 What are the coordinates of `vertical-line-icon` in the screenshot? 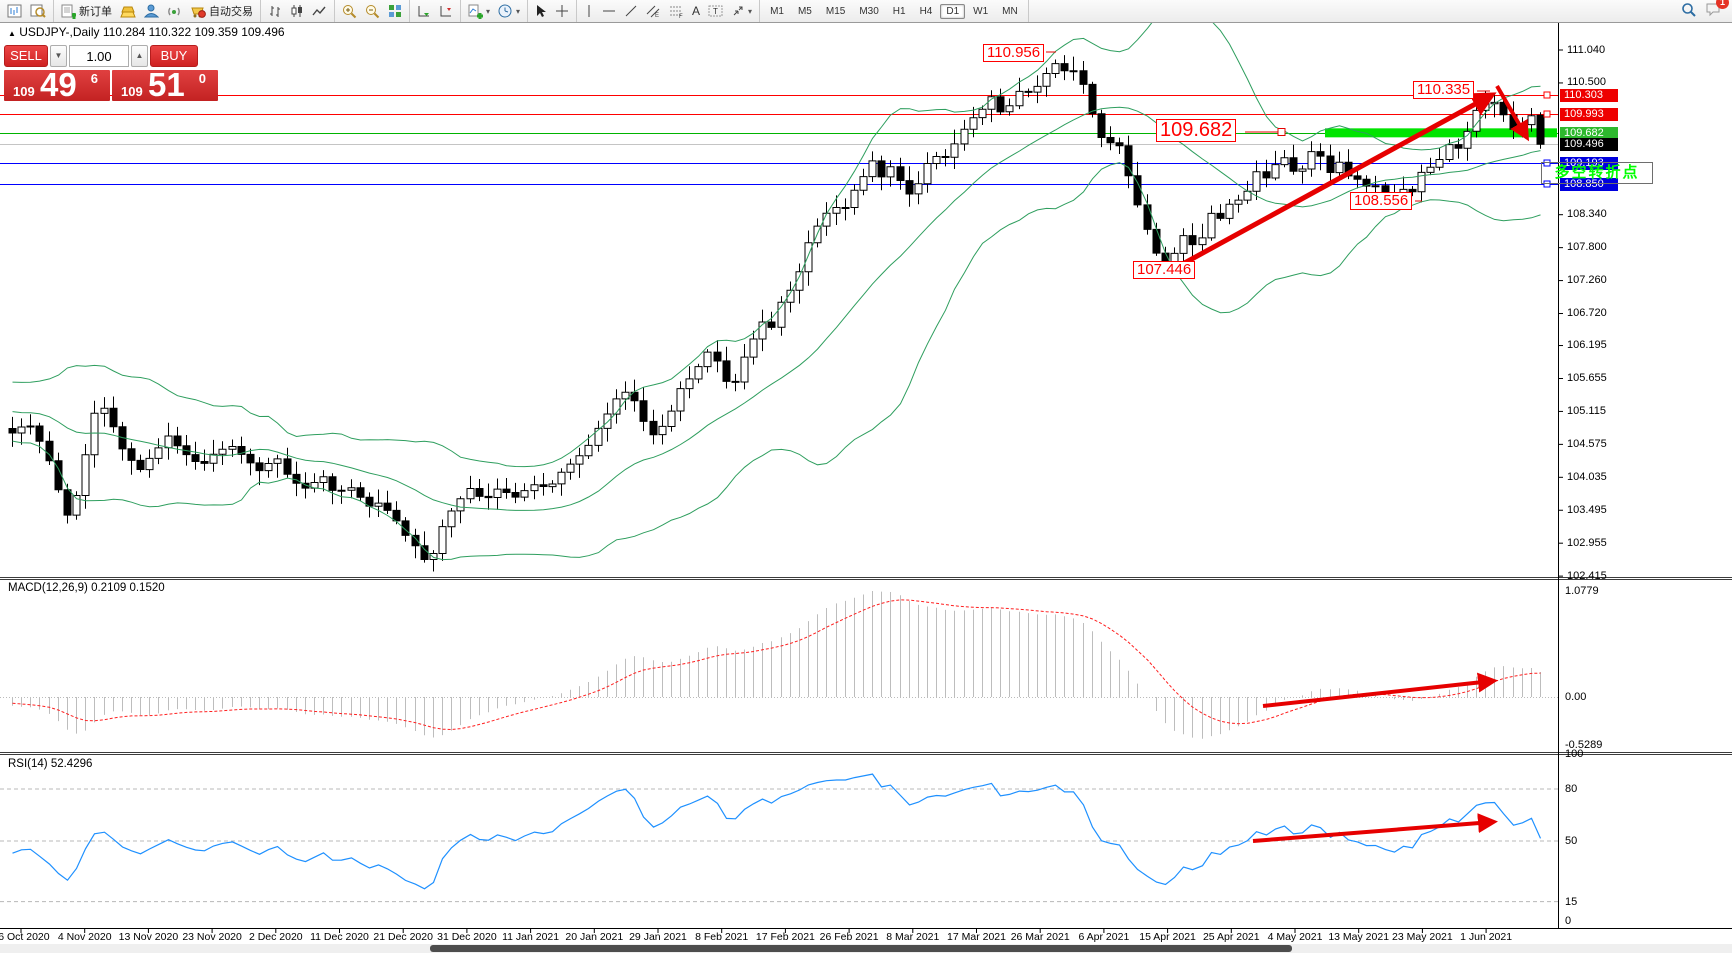 It's located at (589, 11).